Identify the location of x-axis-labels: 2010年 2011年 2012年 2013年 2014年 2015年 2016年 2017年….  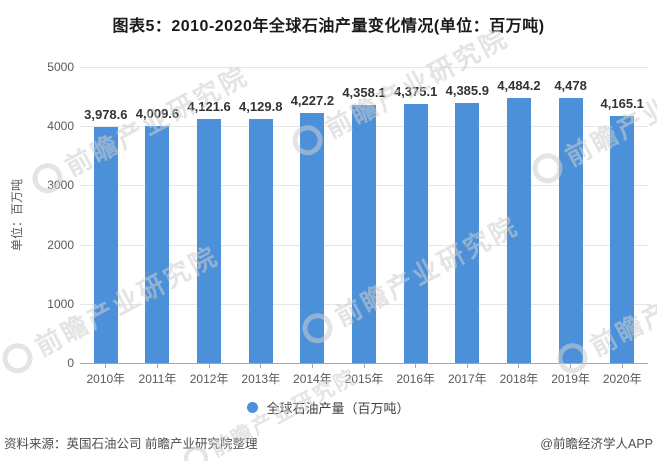
(364, 378).